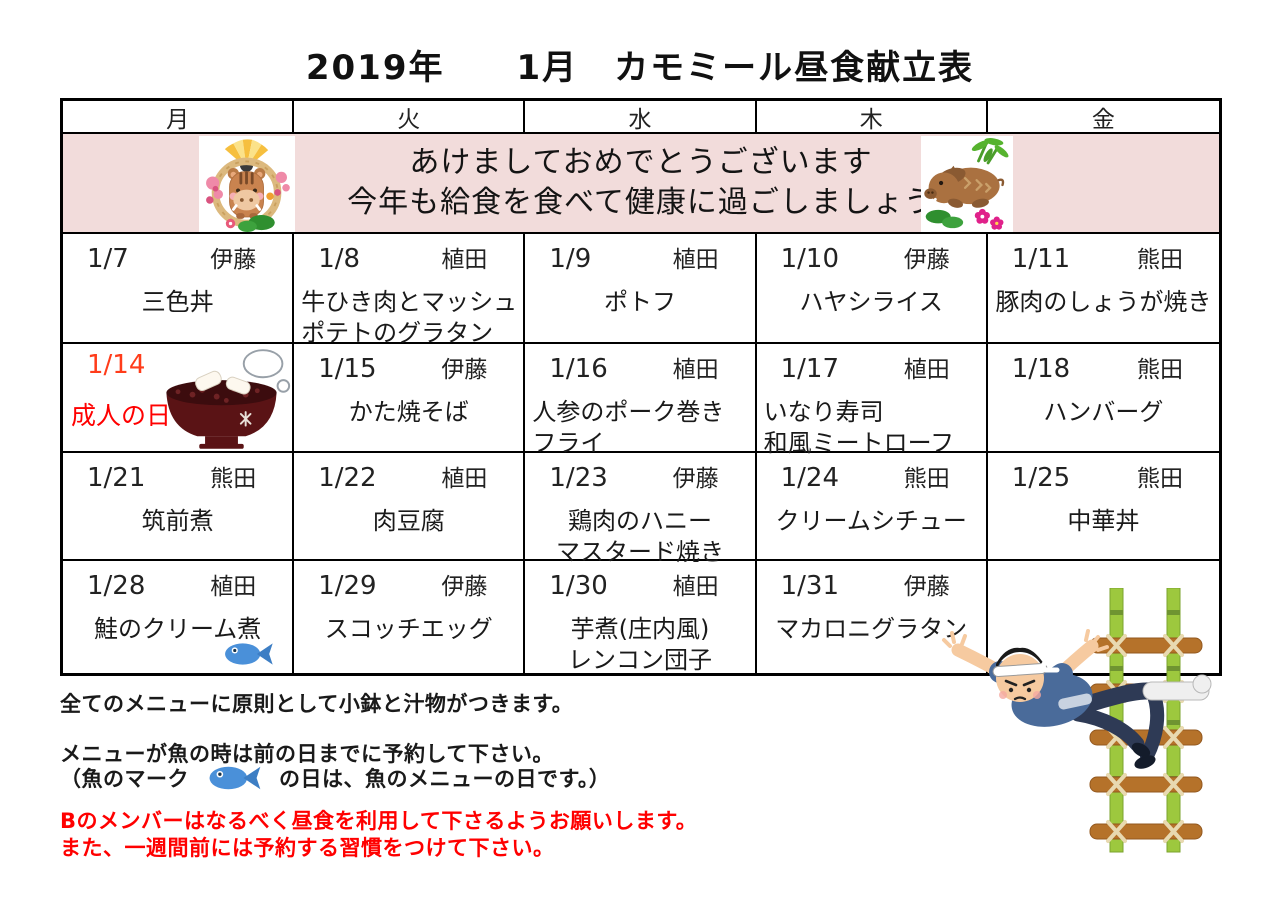  Describe the element at coordinates (177, 521) in the screenshot. I see `menu-line: 筑前煮` at that location.